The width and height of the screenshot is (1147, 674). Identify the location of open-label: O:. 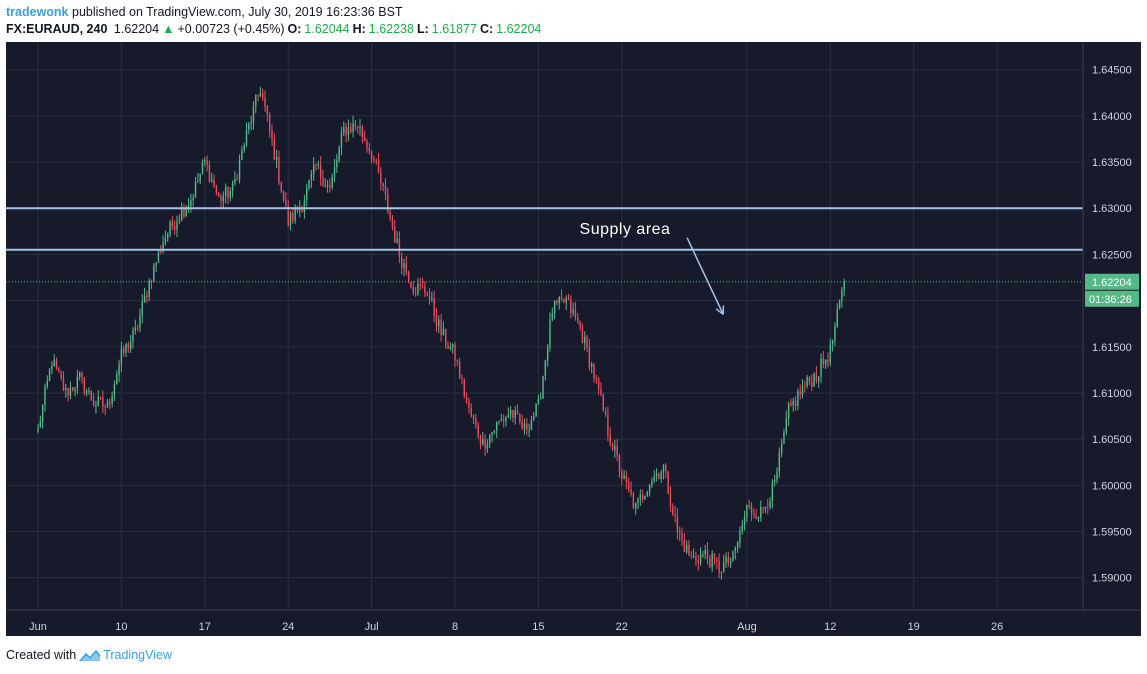
(294, 29).